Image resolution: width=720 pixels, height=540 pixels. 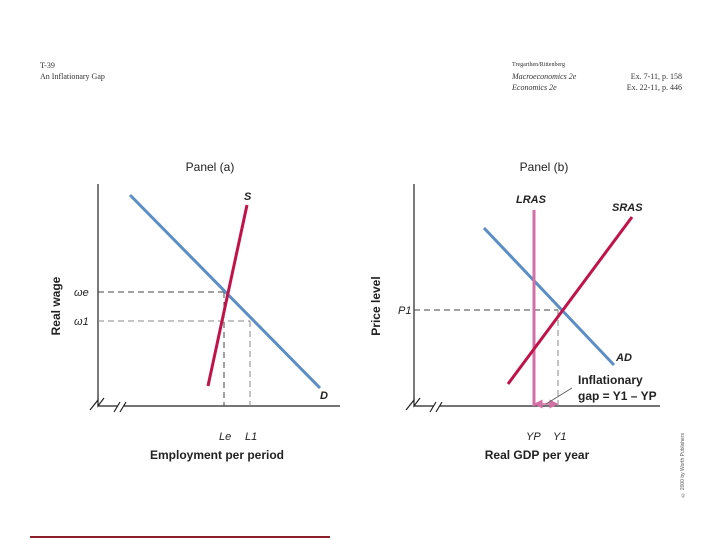 I want to click on reference-location-2: Ex. 22-11, p. 446, so click(x=654, y=87).